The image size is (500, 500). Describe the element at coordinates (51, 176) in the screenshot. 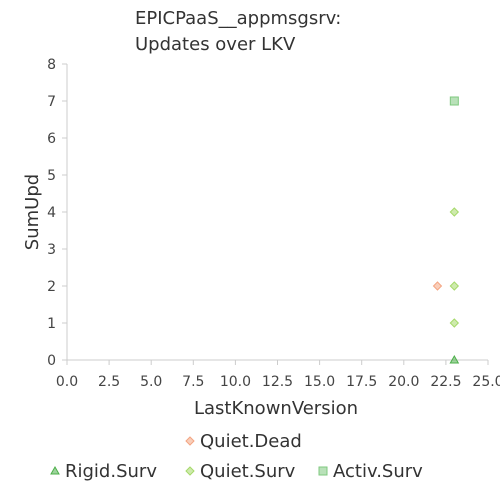

I see `y-tick-label: 5` at that location.